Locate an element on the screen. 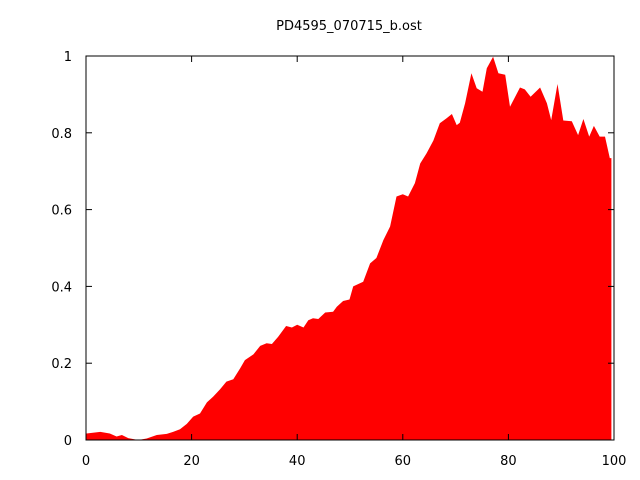 This screenshot has height=480, width=640. y-tick-label: 0 is located at coordinates (68, 441).